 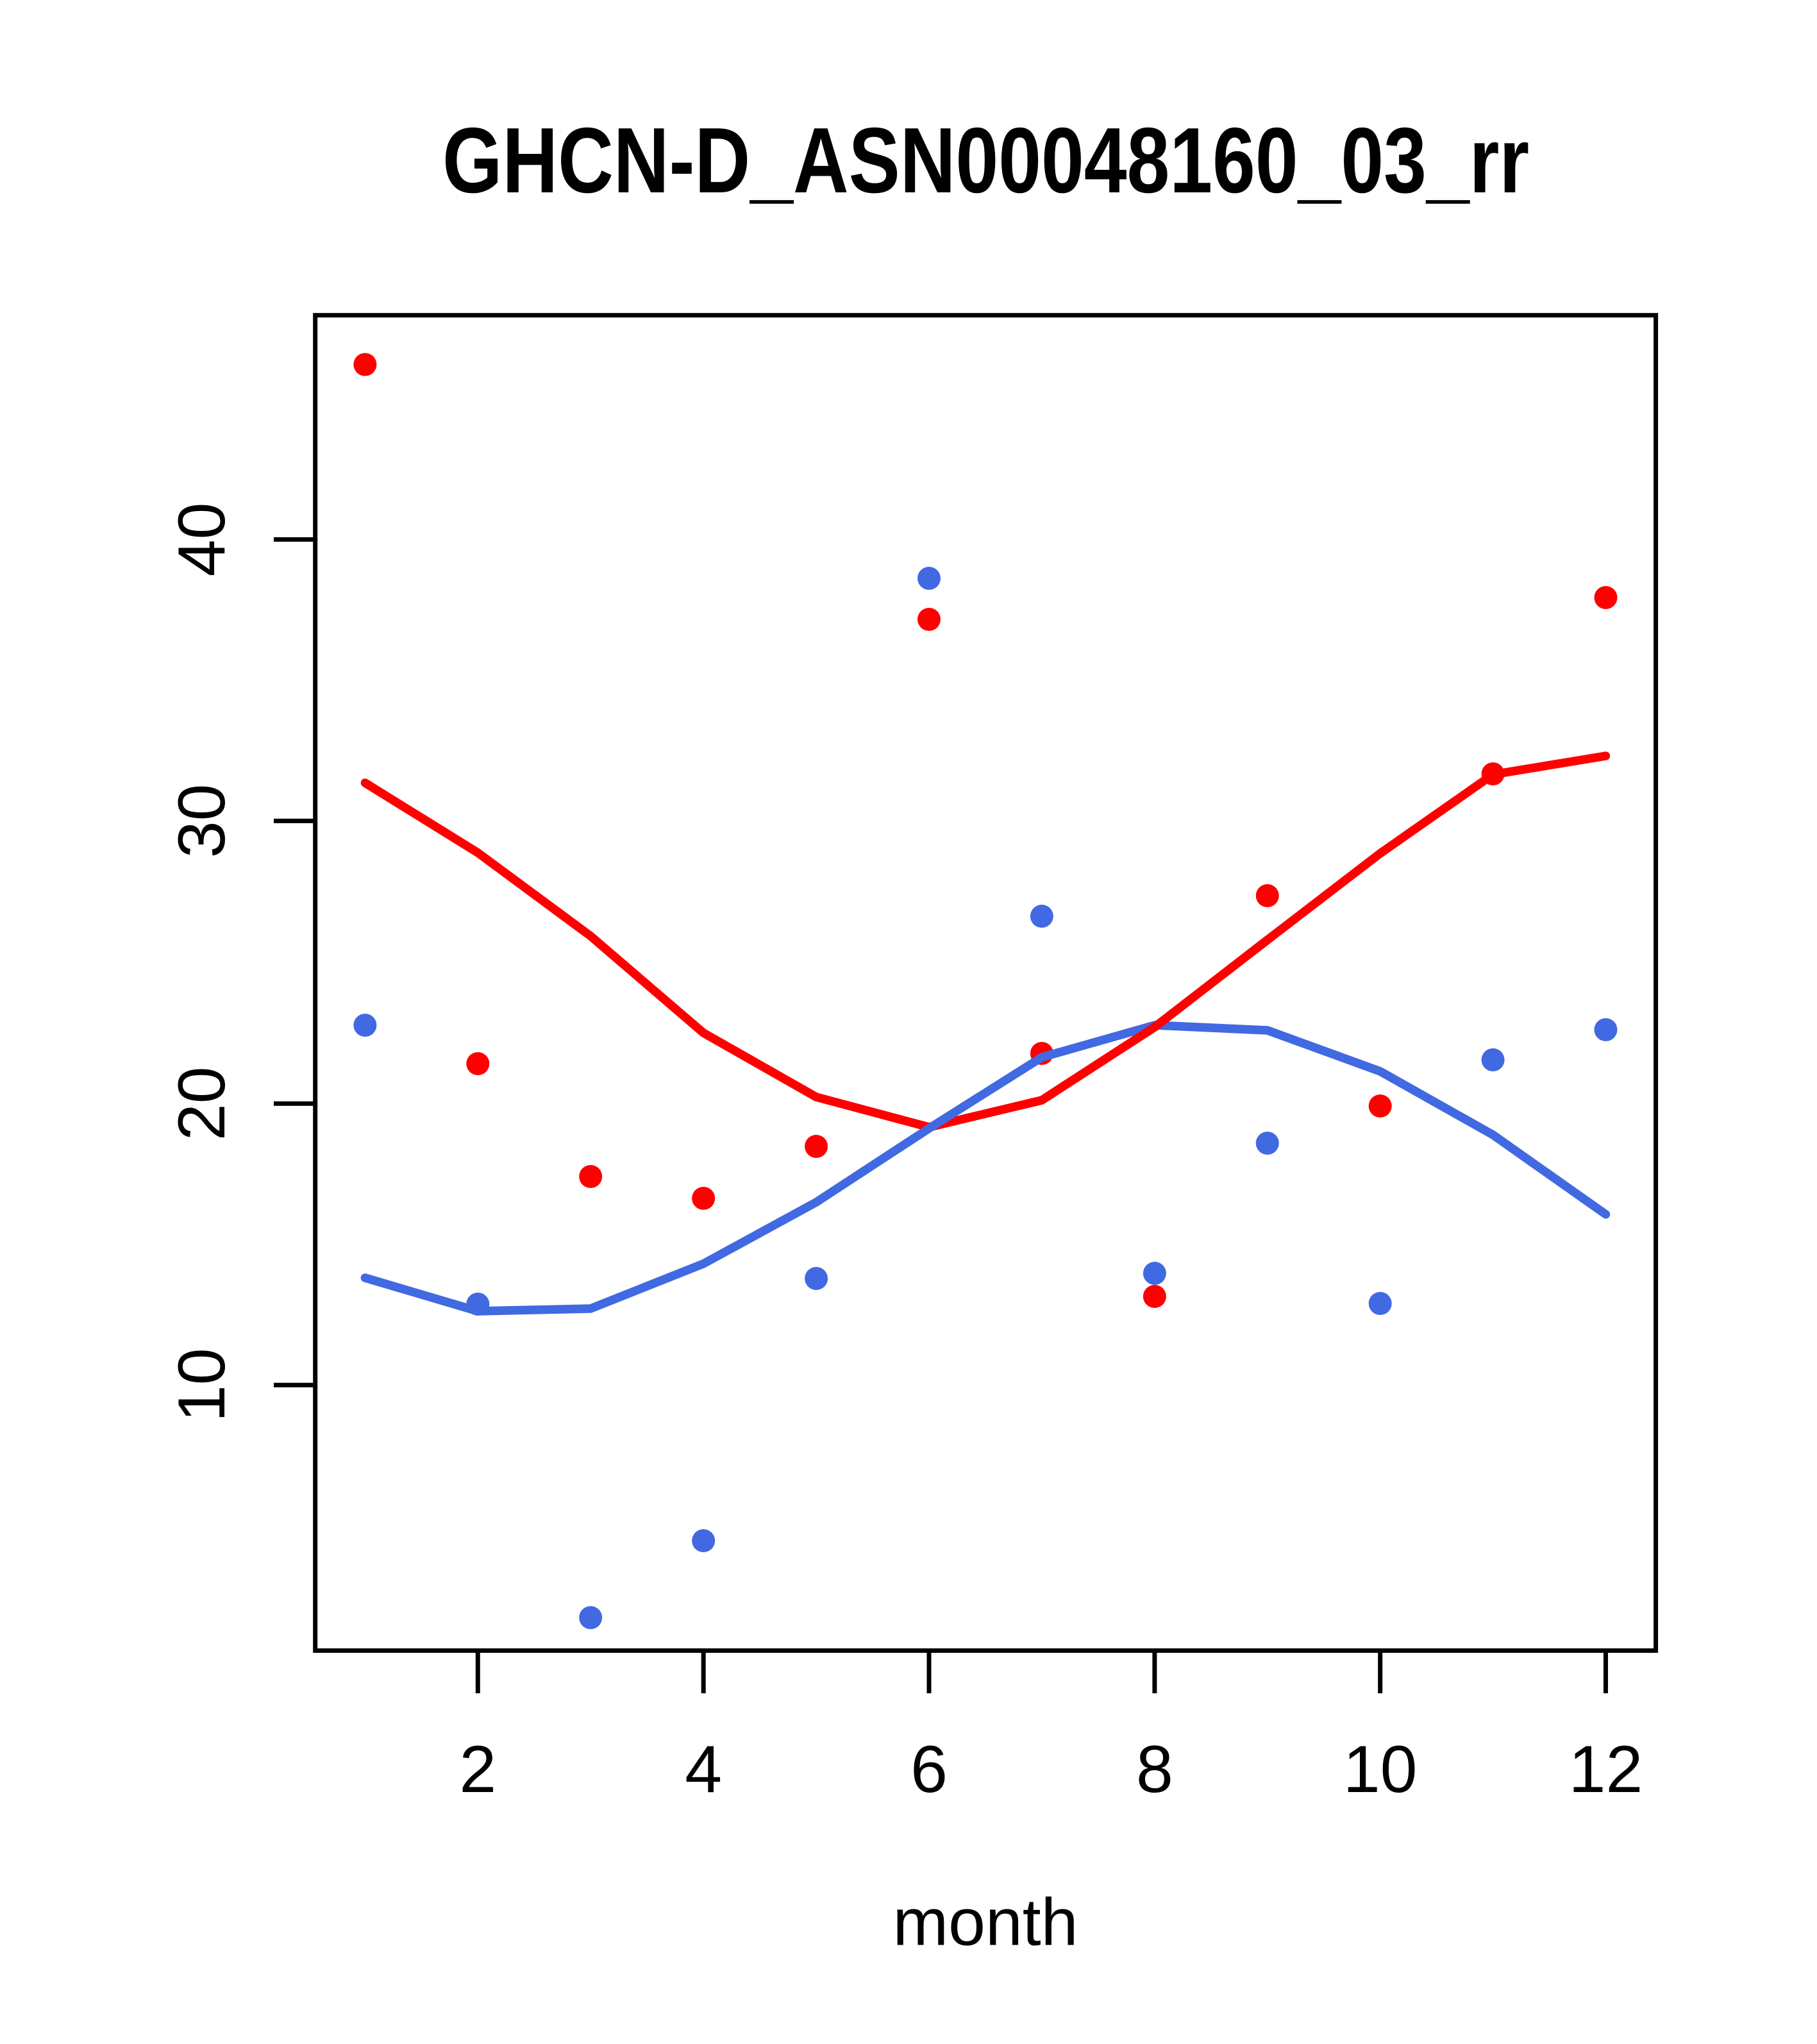 What do you see at coordinates (1606, 1769) in the screenshot?
I see `svg-text: 12` at bounding box center [1606, 1769].